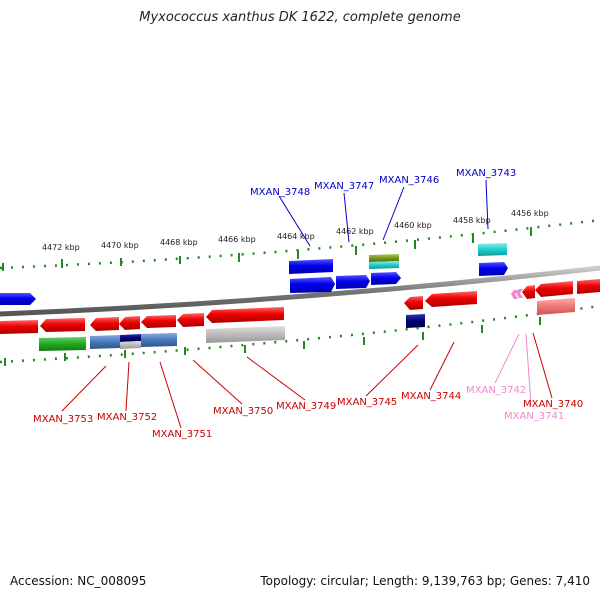 The width and height of the screenshot is (600, 600). I want to click on genome-backbone, so click(300, 291).